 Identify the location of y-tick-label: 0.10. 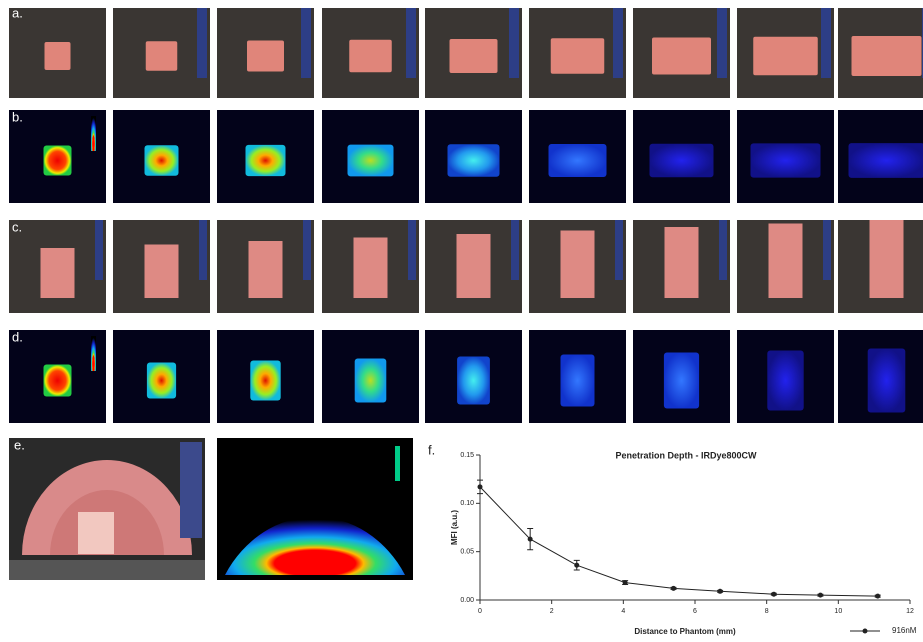
(467, 503).